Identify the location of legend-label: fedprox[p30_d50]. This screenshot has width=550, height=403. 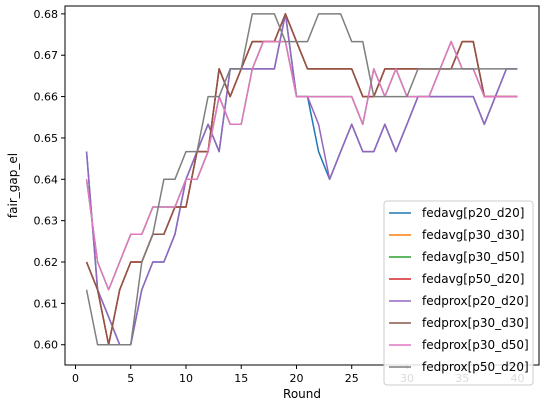
(475, 345).